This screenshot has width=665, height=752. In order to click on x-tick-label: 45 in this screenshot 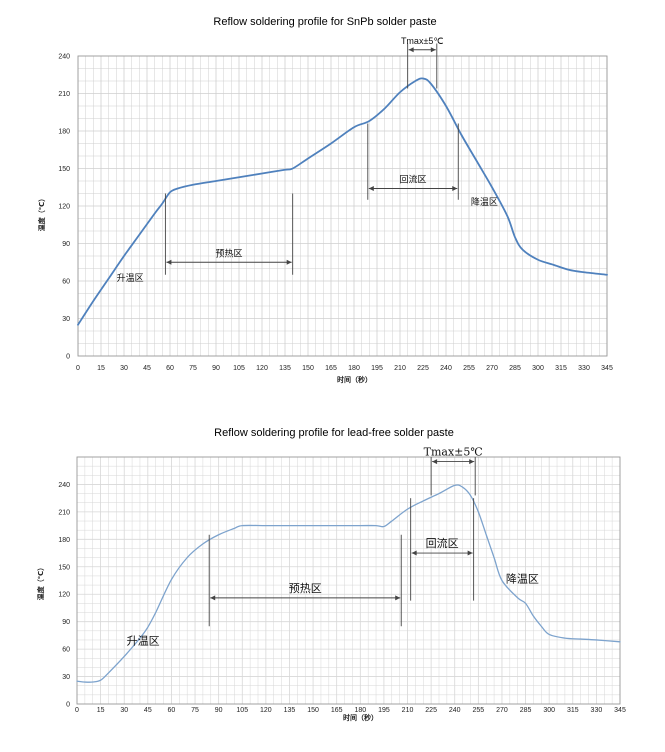, I will do `click(148, 710)`.